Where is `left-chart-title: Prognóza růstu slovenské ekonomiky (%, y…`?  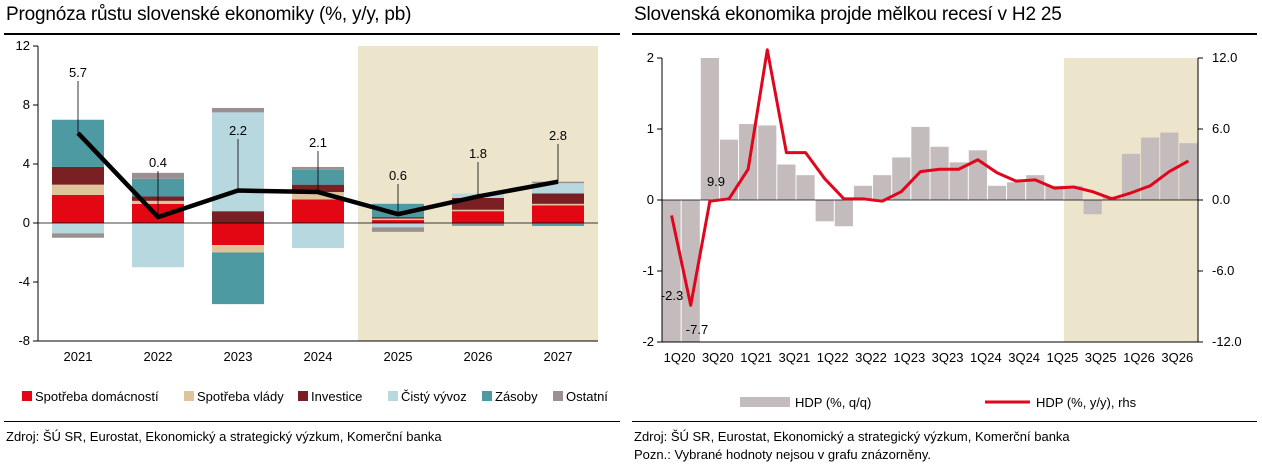
left-chart-title: Prognóza růstu slovenské ekonomiky (%, y… is located at coordinates (209, 14).